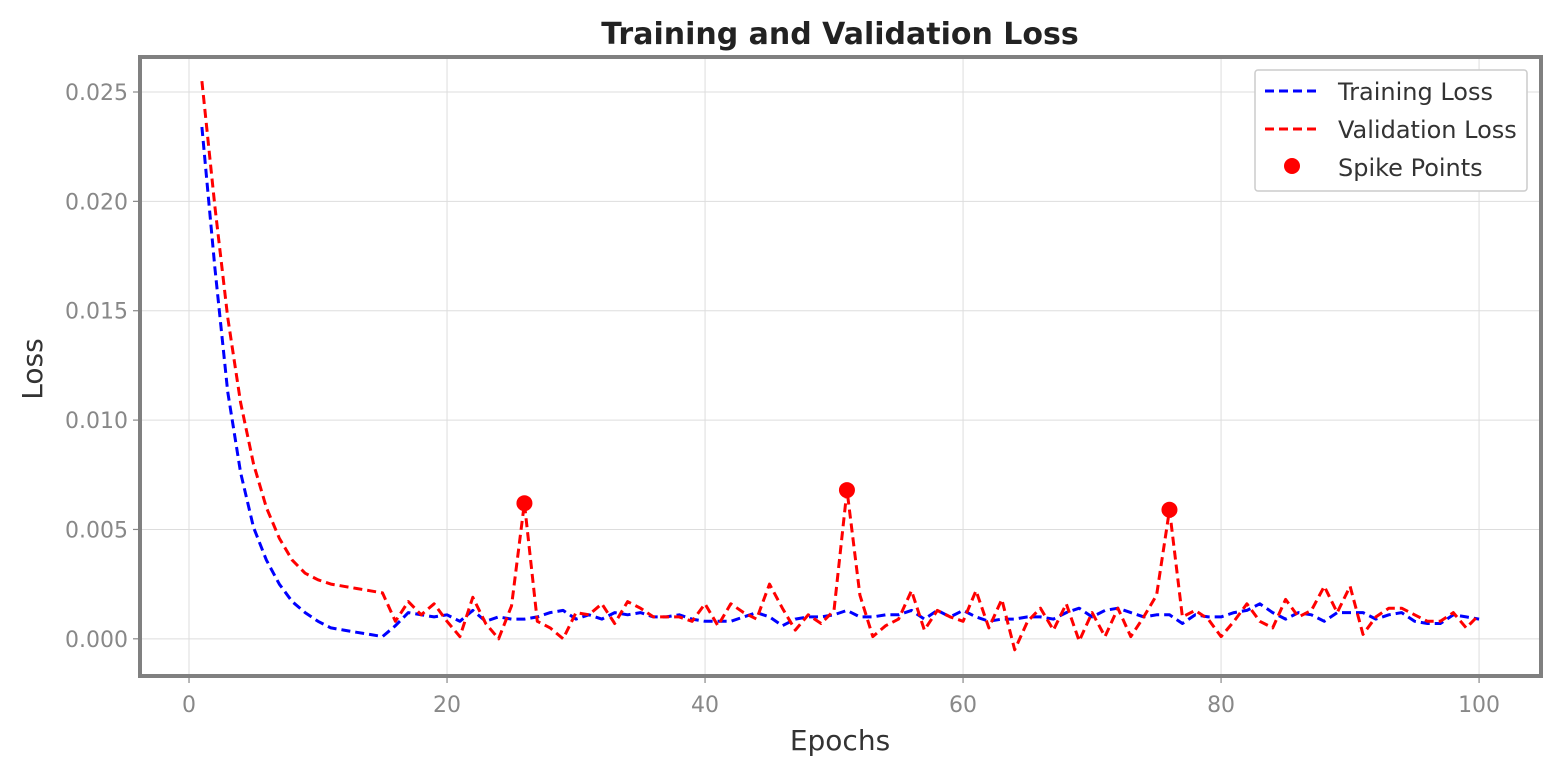 The image size is (1556, 771). I want to click on chart-title: Training and Validation Loss, so click(840, 34).